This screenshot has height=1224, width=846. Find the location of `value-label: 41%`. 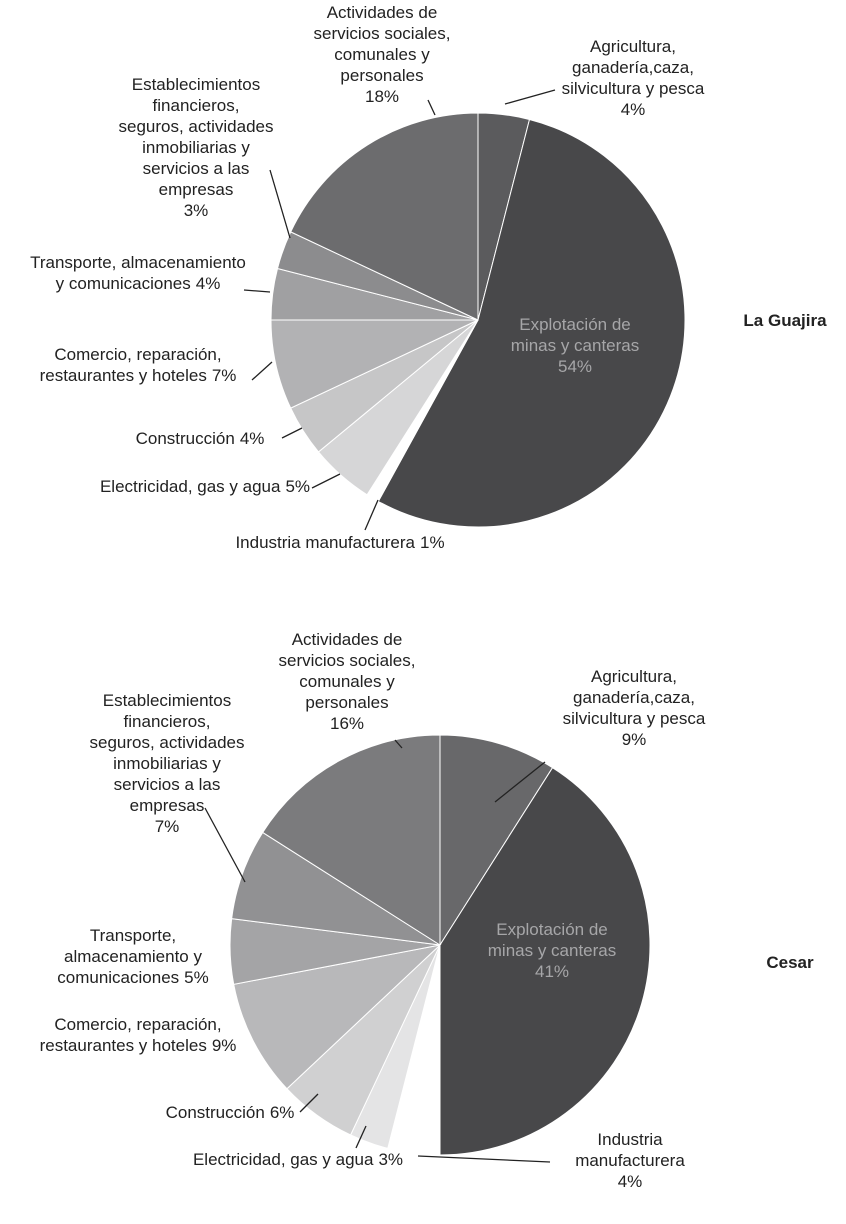

value-label: 41% is located at coordinates (552, 971).